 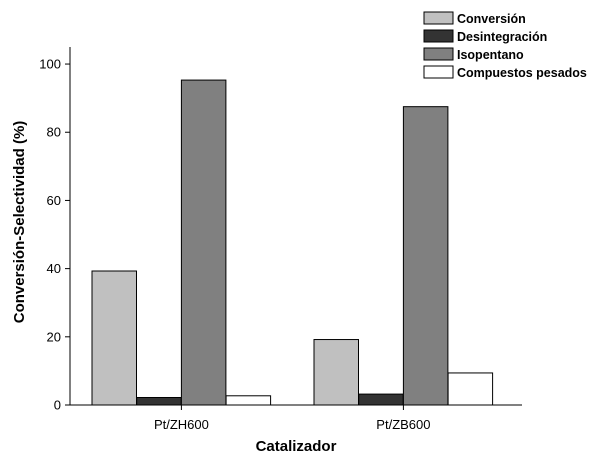 What do you see at coordinates (381, 399) in the screenshot?
I see `bar-desintegración-1` at bounding box center [381, 399].